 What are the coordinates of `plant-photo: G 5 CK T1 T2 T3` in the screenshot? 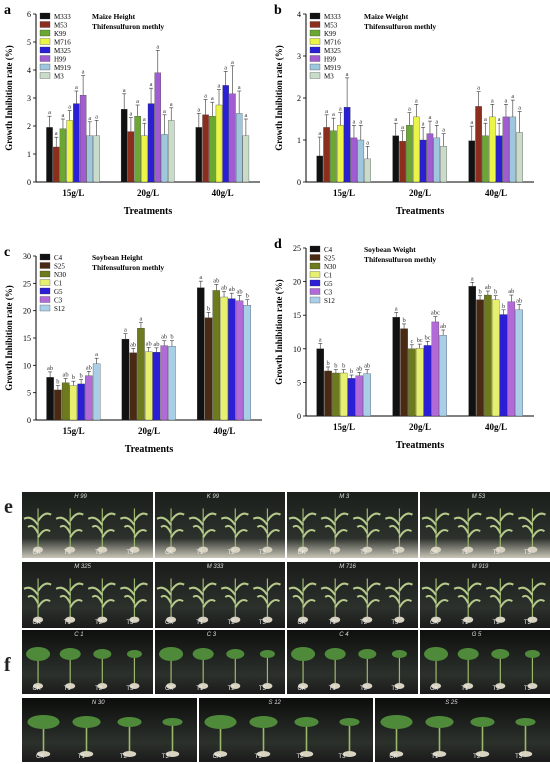 It's located at (484, 662).